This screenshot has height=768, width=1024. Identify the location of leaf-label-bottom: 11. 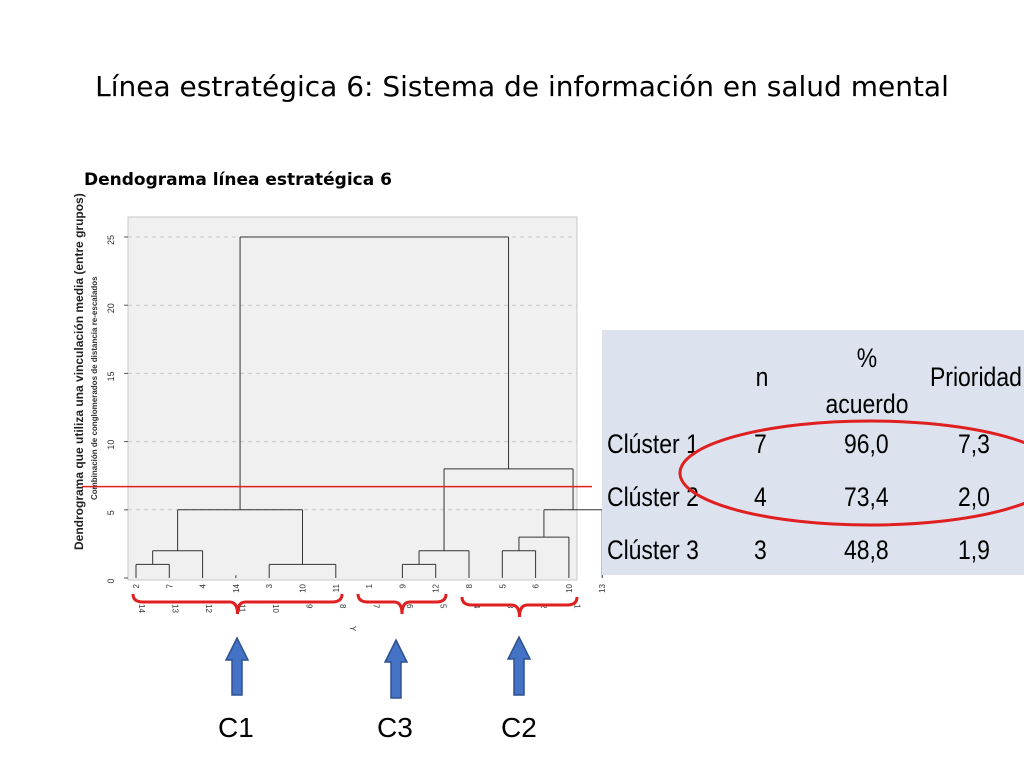
(242, 608).